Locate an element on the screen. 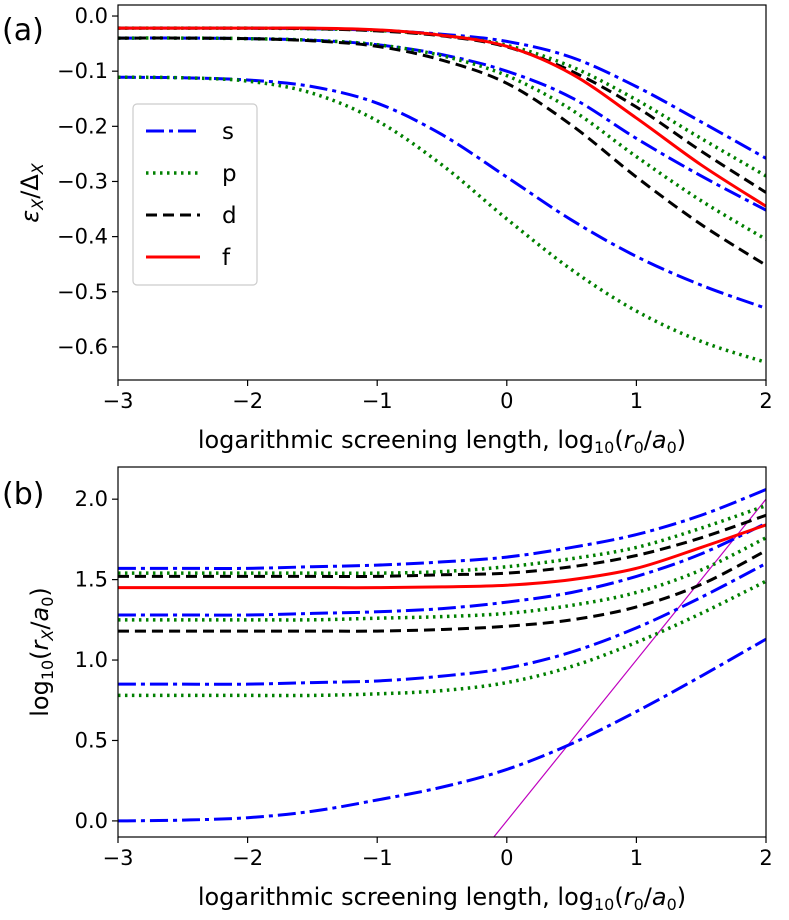  panel-b-label: (b) is located at coordinates (23, 494).